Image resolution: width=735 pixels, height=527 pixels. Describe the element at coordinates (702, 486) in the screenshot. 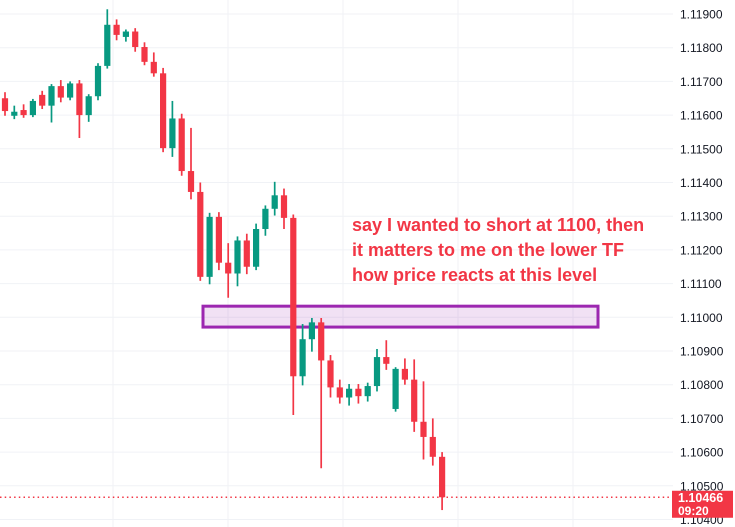

I see `price-axis-label: 1.10500` at that location.